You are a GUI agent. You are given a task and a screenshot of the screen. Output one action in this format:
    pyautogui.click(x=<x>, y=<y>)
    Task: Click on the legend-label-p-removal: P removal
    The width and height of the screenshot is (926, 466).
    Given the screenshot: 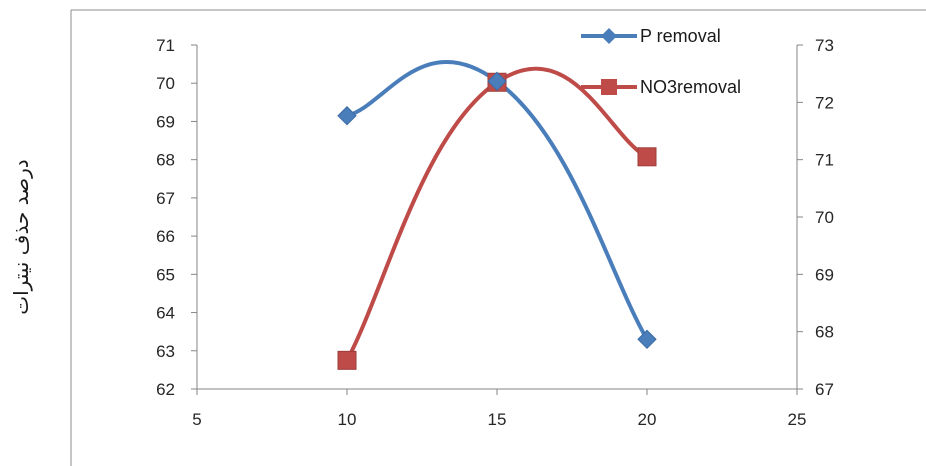 What is the action you would take?
    pyautogui.click(x=680, y=36)
    